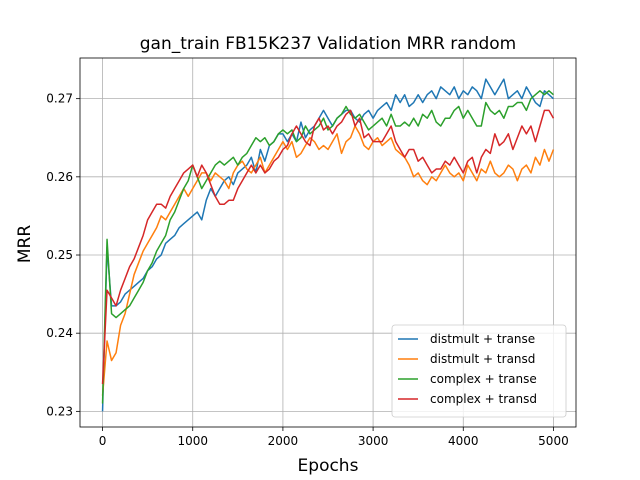 This screenshot has height=480, width=640. What do you see at coordinates (463, 441) in the screenshot?
I see `x-tick-label: 4000` at bounding box center [463, 441].